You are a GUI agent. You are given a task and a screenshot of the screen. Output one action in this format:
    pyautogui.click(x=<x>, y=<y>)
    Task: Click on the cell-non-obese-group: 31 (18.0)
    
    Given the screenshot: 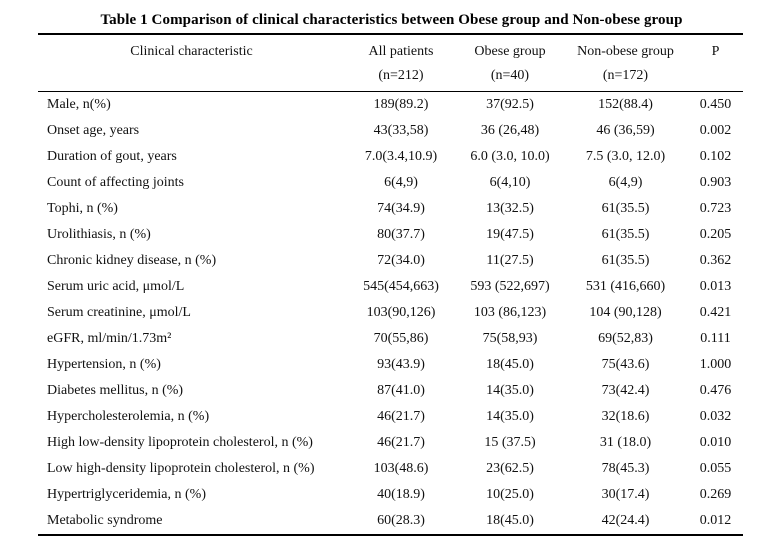 What is the action you would take?
    pyautogui.click(x=625, y=442)
    